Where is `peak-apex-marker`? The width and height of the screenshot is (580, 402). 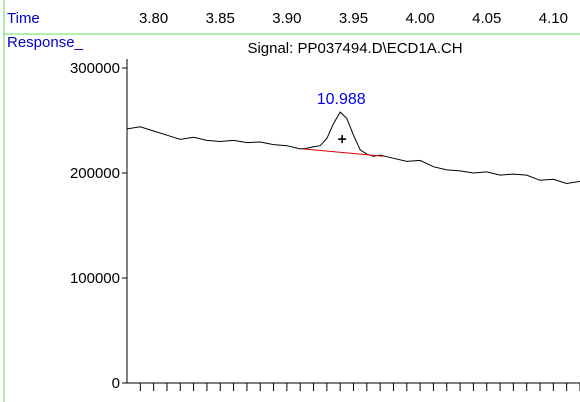 peak-apex-marker is located at coordinates (342, 139).